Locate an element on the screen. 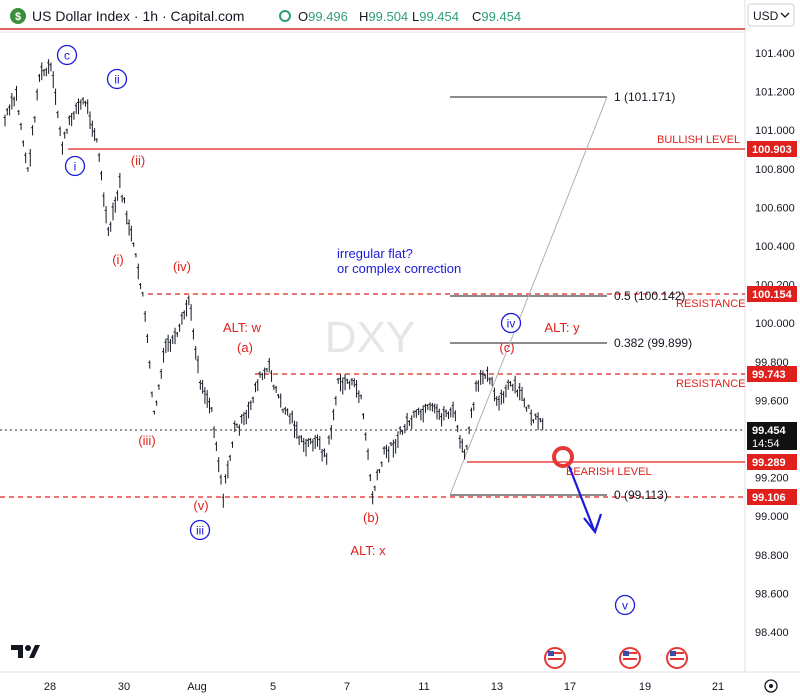 This screenshot has width=800, height=700. price-tick-label: 98.600 is located at coordinates (772, 594).